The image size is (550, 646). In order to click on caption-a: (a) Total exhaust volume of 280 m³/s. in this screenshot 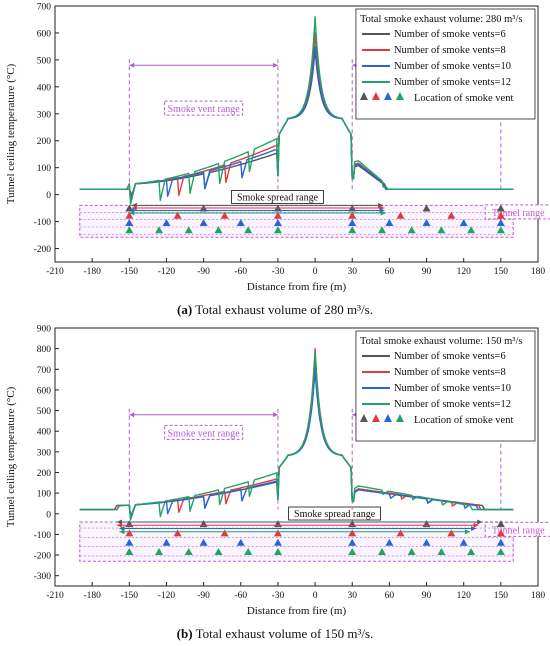, I will do `click(275, 310)`.